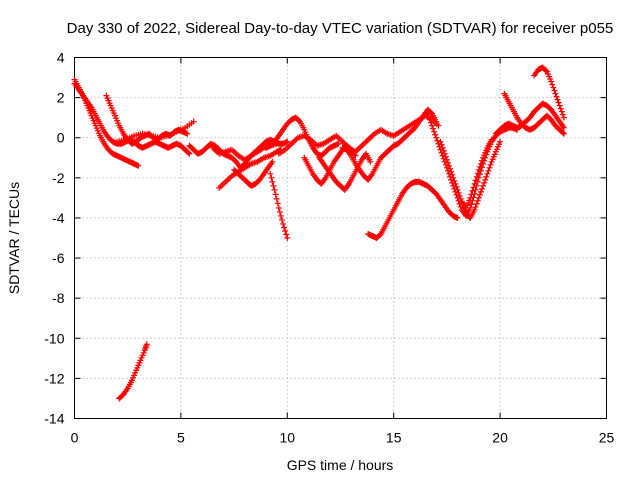 Image resolution: width=640 pixels, height=480 pixels. What do you see at coordinates (54, 238) in the screenshot?
I see `y-tick-labels: -14 -12 -10 -8 -6 -4 -2 0 2 4` at bounding box center [54, 238].